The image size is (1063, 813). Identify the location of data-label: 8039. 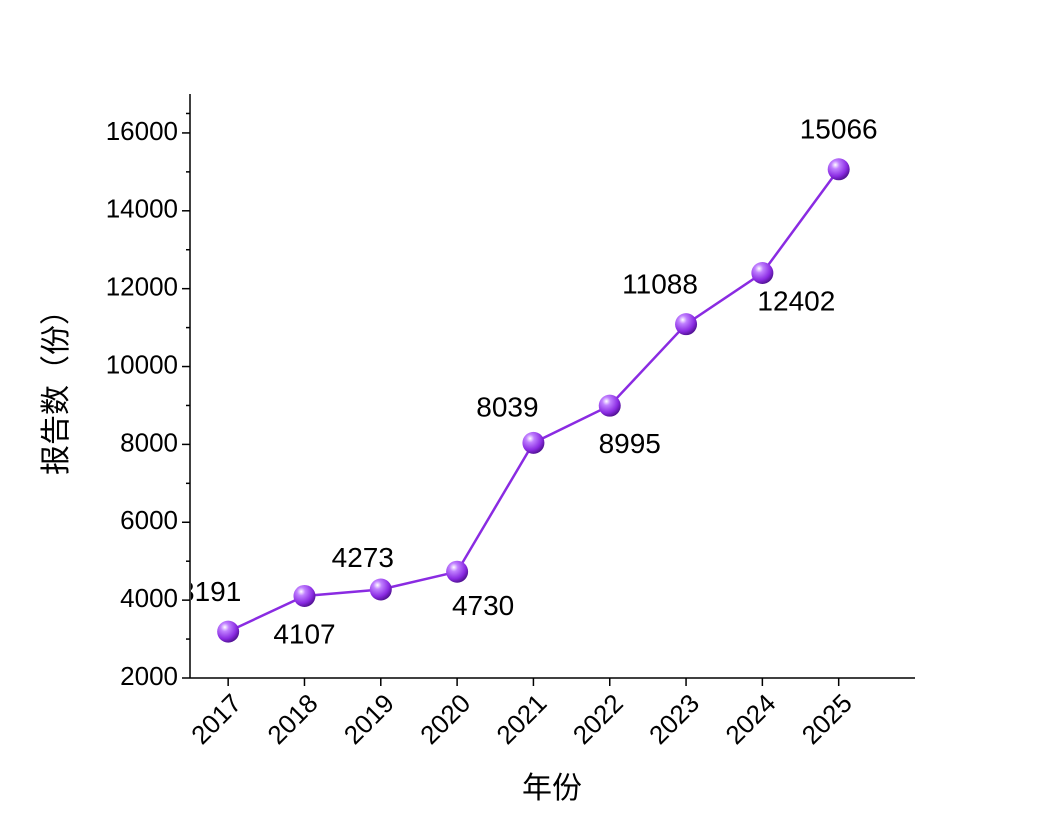
(507, 406).